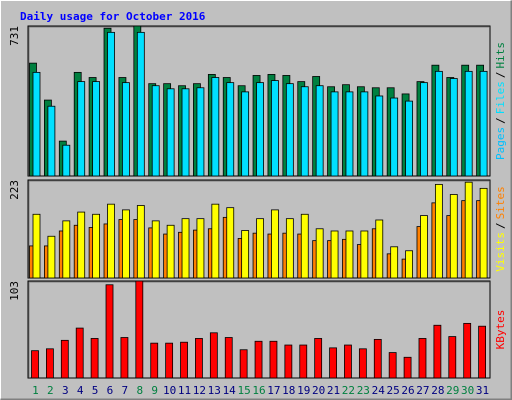  Describe the element at coordinates (333, 390) in the screenshot. I see `x-tick-label: 21` at that location.